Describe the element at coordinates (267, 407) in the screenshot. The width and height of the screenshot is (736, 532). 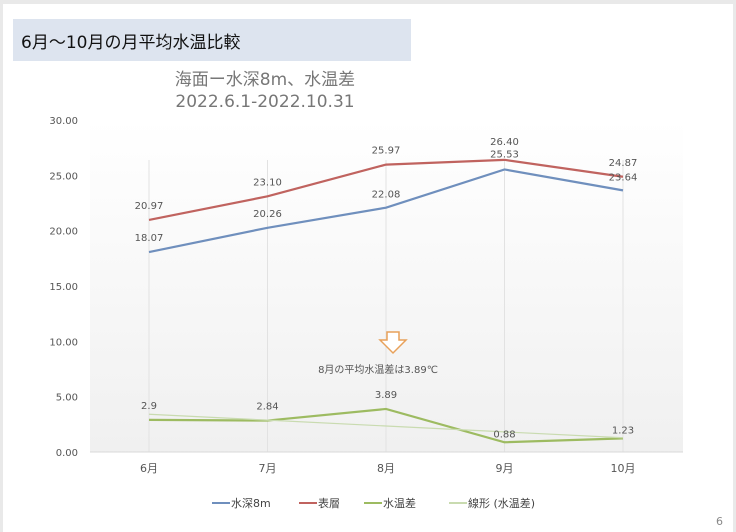
I see `data-label: 2.84` at that location.